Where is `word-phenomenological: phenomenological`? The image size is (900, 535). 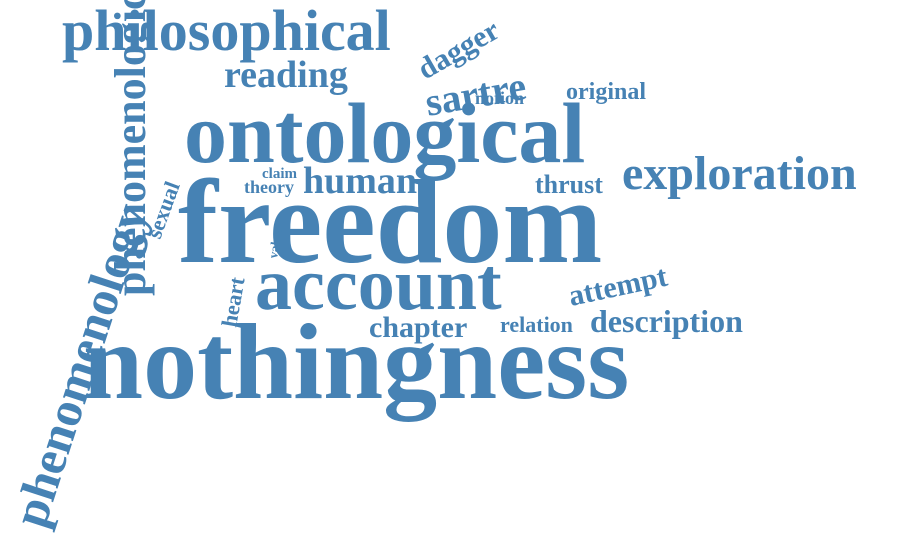 word-phenomenological: phenomenological is located at coordinates (130, 148).